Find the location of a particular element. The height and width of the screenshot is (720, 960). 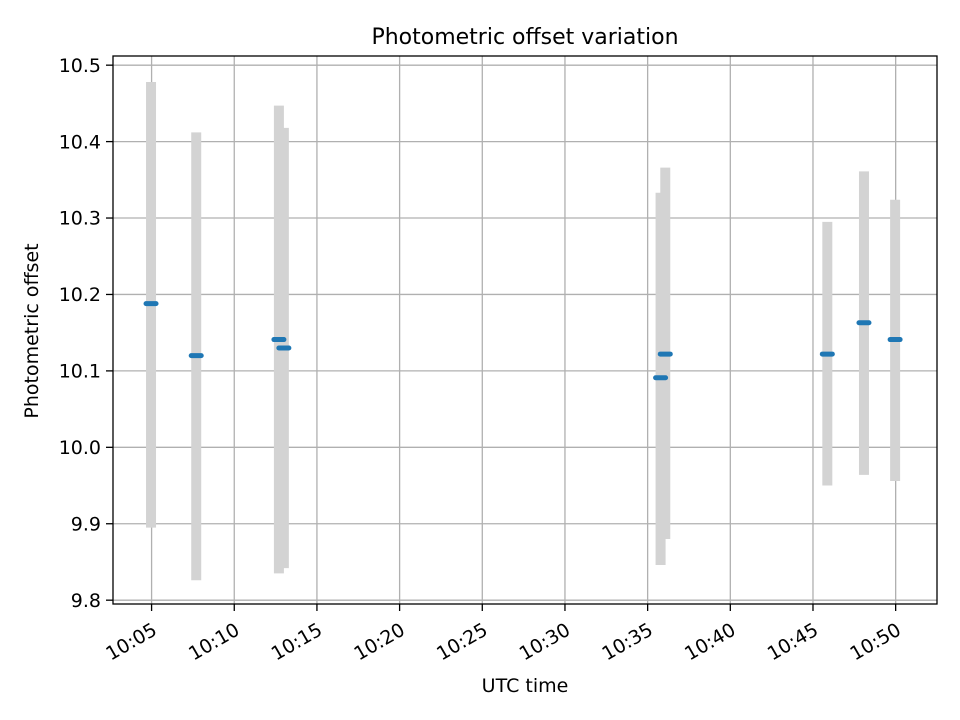

y-tick-label: 10.4 is located at coordinates (80, 142).